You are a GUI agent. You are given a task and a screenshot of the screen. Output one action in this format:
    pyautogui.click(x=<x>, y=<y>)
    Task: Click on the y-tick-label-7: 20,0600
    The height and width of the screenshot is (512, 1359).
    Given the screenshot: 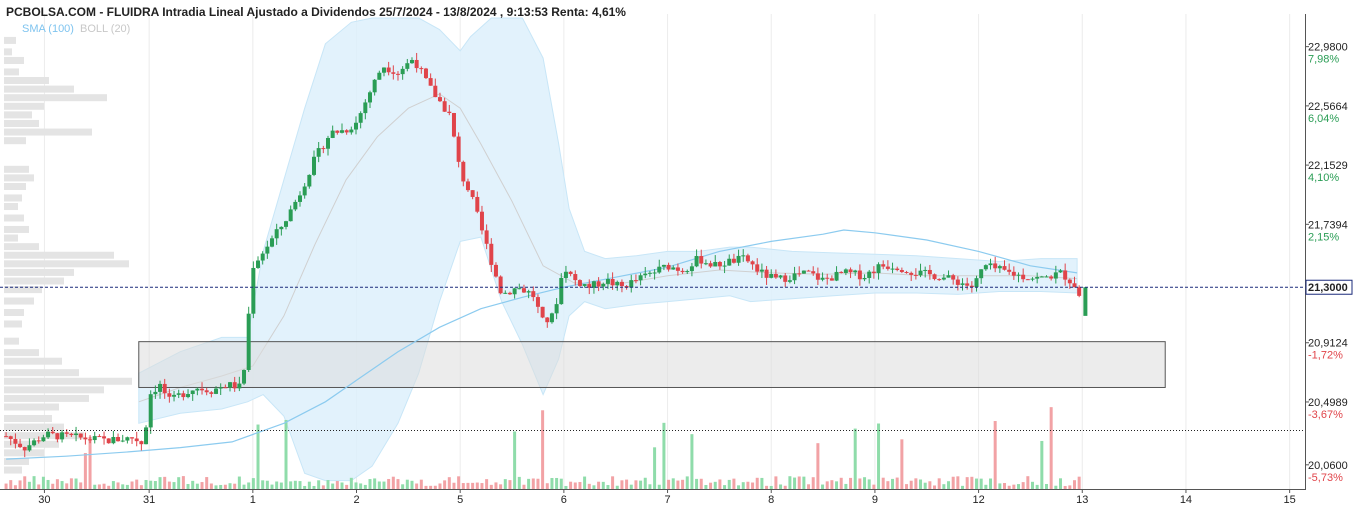 What is the action you would take?
    pyautogui.click(x=1328, y=466)
    